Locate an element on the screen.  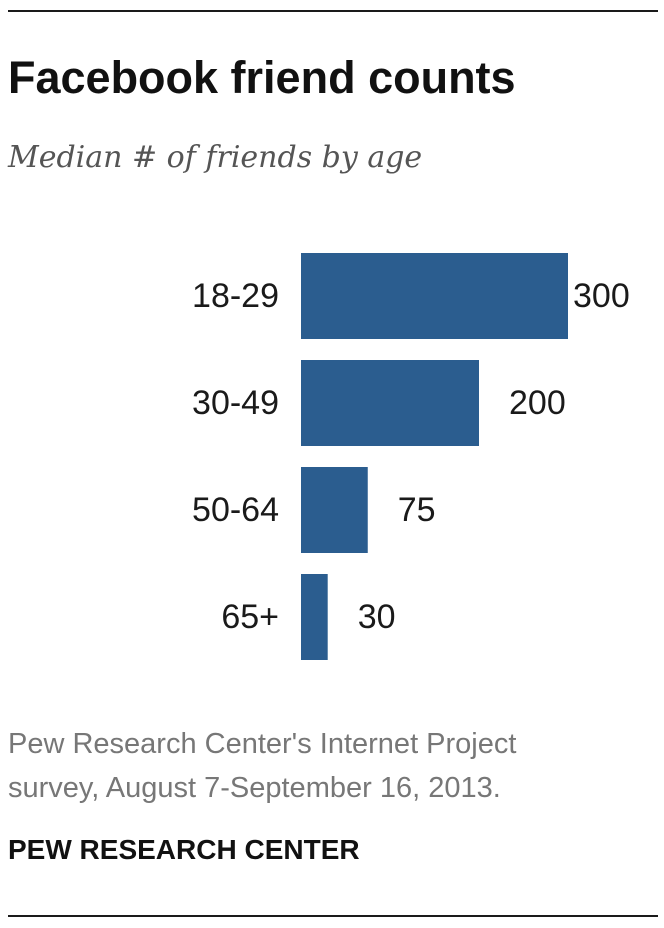
category-label-30-49: 30-49 is located at coordinates (235, 403).